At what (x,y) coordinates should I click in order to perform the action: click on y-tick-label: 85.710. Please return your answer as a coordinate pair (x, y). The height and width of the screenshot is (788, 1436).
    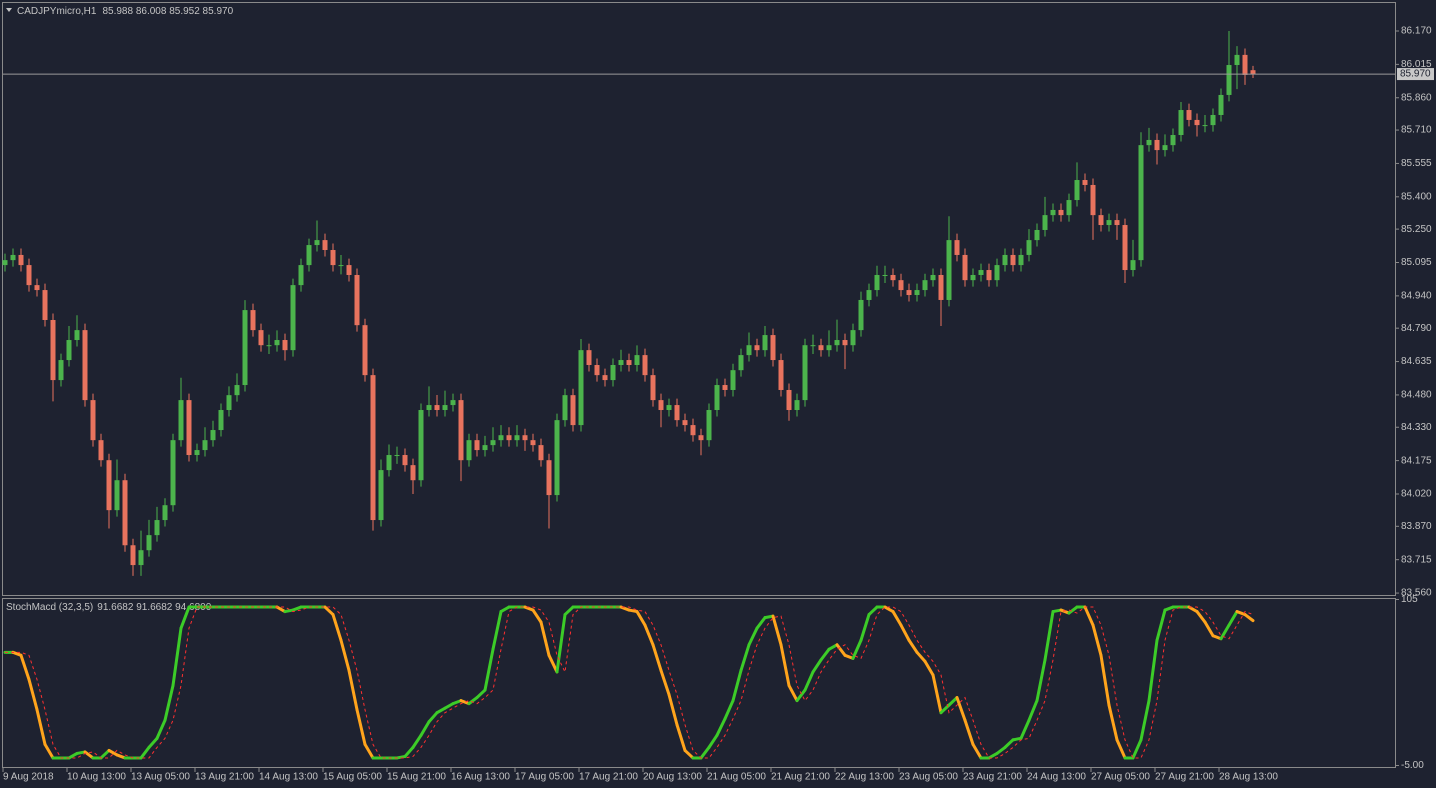
    Looking at the image, I should click on (1416, 130).